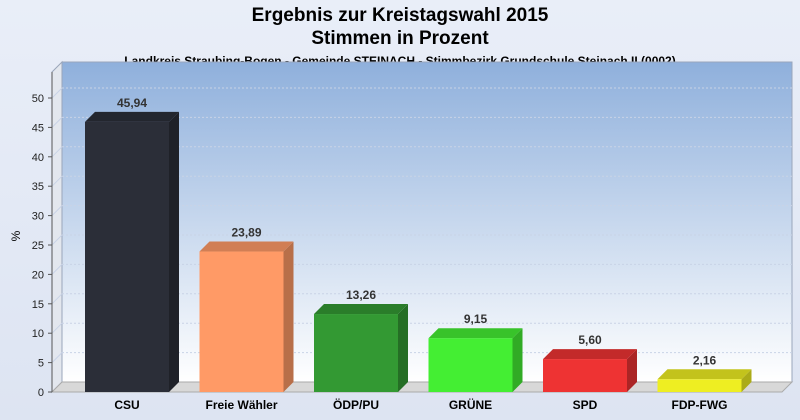 The image size is (800, 420). I want to click on y-tick-label: 45, so click(38, 128).